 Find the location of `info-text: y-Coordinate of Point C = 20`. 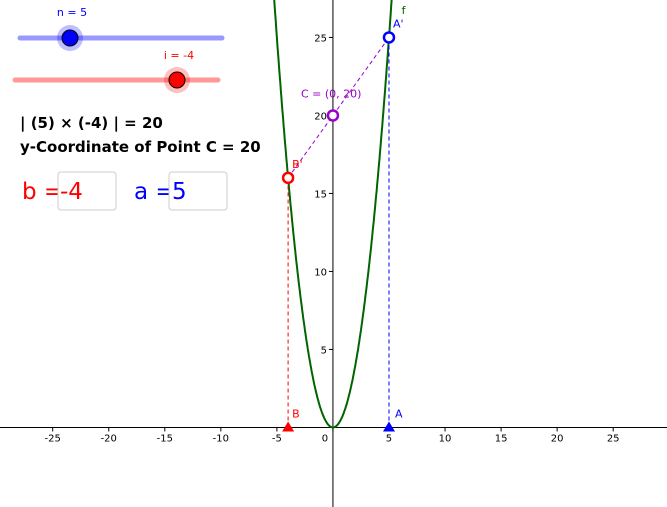

info-text: y-Coordinate of Point C = 20 is located at coordinates (140, 147).